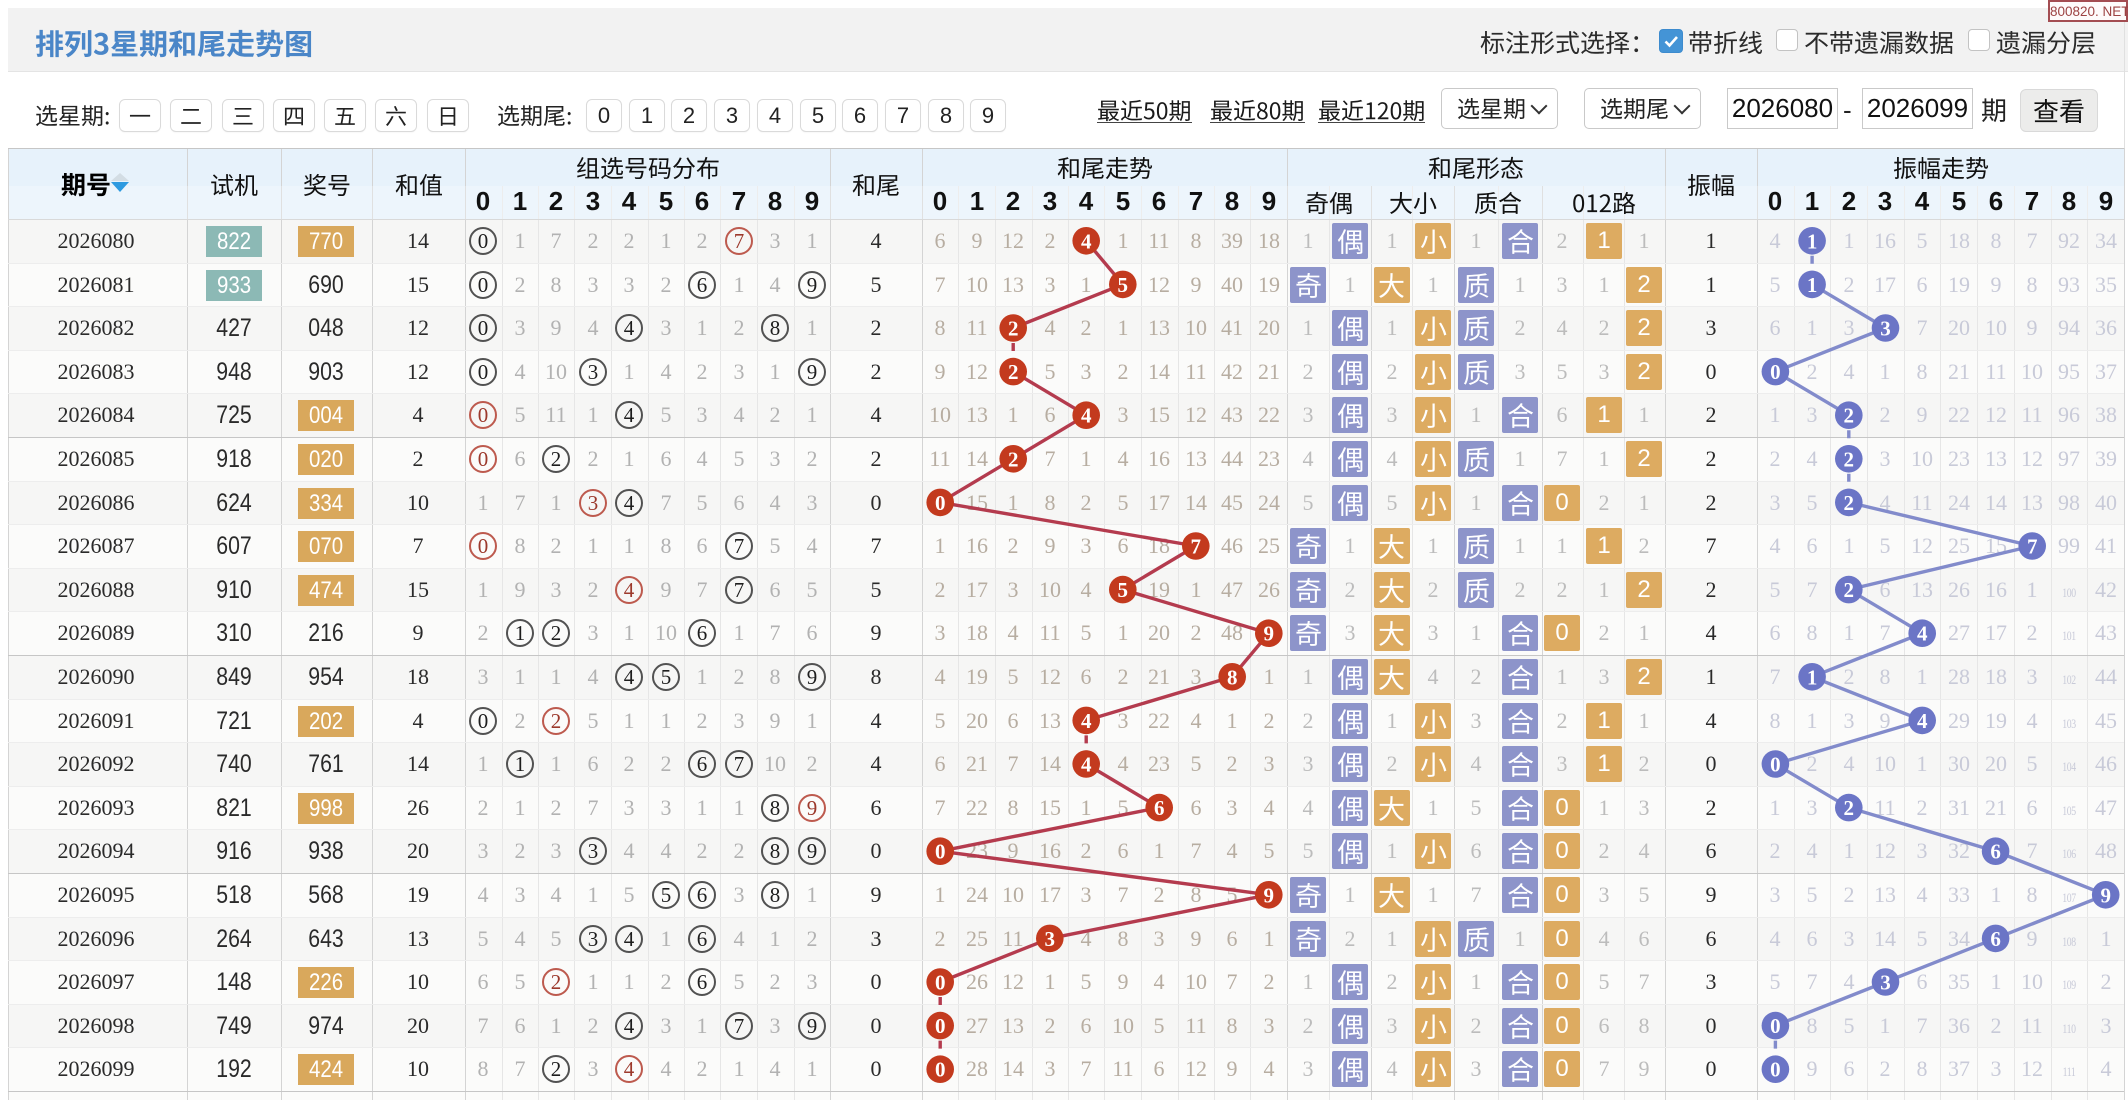  Describe the element at coordinates (1232, 677) in the screenshot. I see `svg-text: 8` at that location.